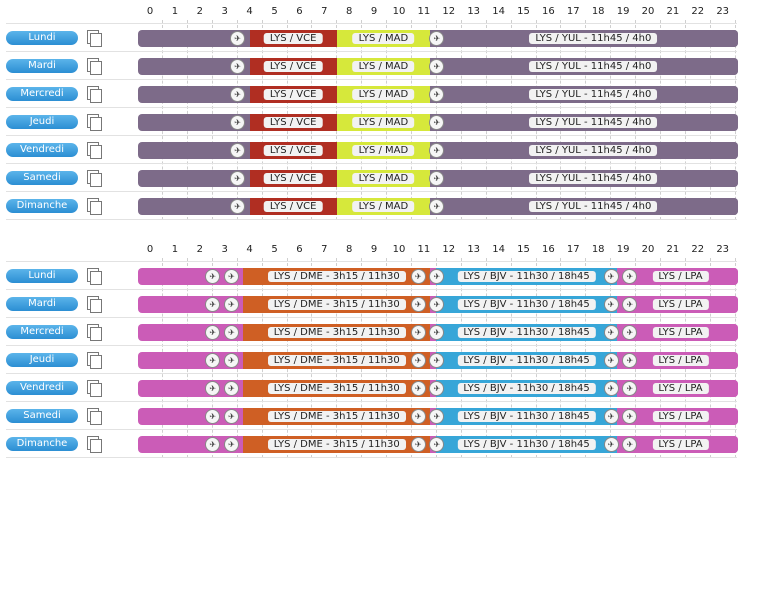  Describe the element at coordinates (42, 416) in the screenshot. I see `day-button-samedi: Samedi` at that location.